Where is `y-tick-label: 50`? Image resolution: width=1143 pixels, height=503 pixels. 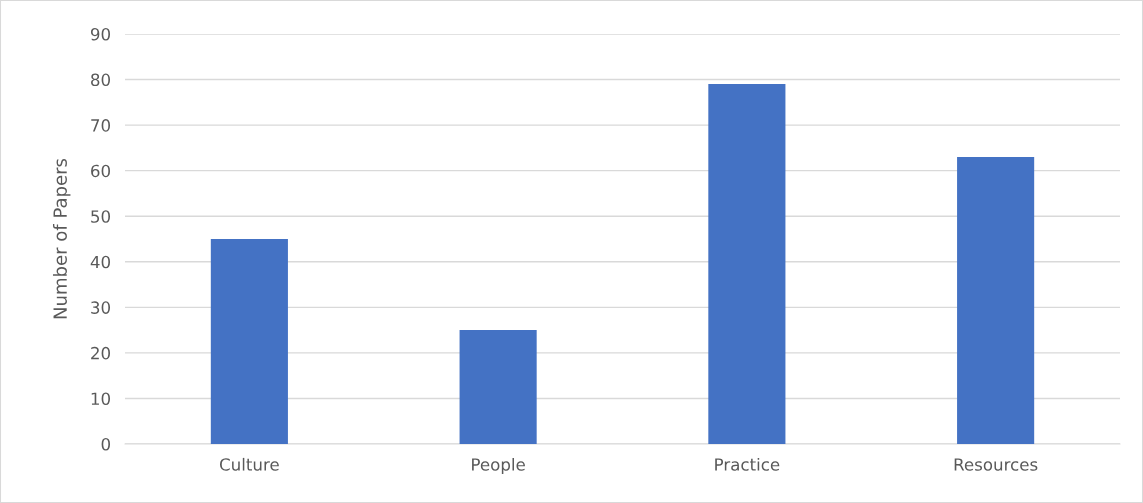 y-tick-label: 50 is located at coordinates (100, 216).